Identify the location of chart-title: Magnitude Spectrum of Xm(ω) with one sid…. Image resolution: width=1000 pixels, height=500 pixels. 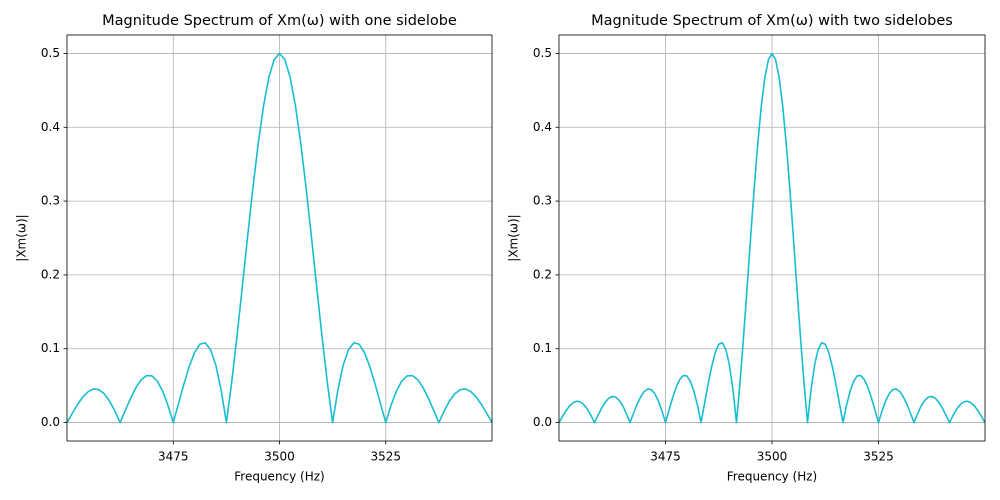
(279, 21).